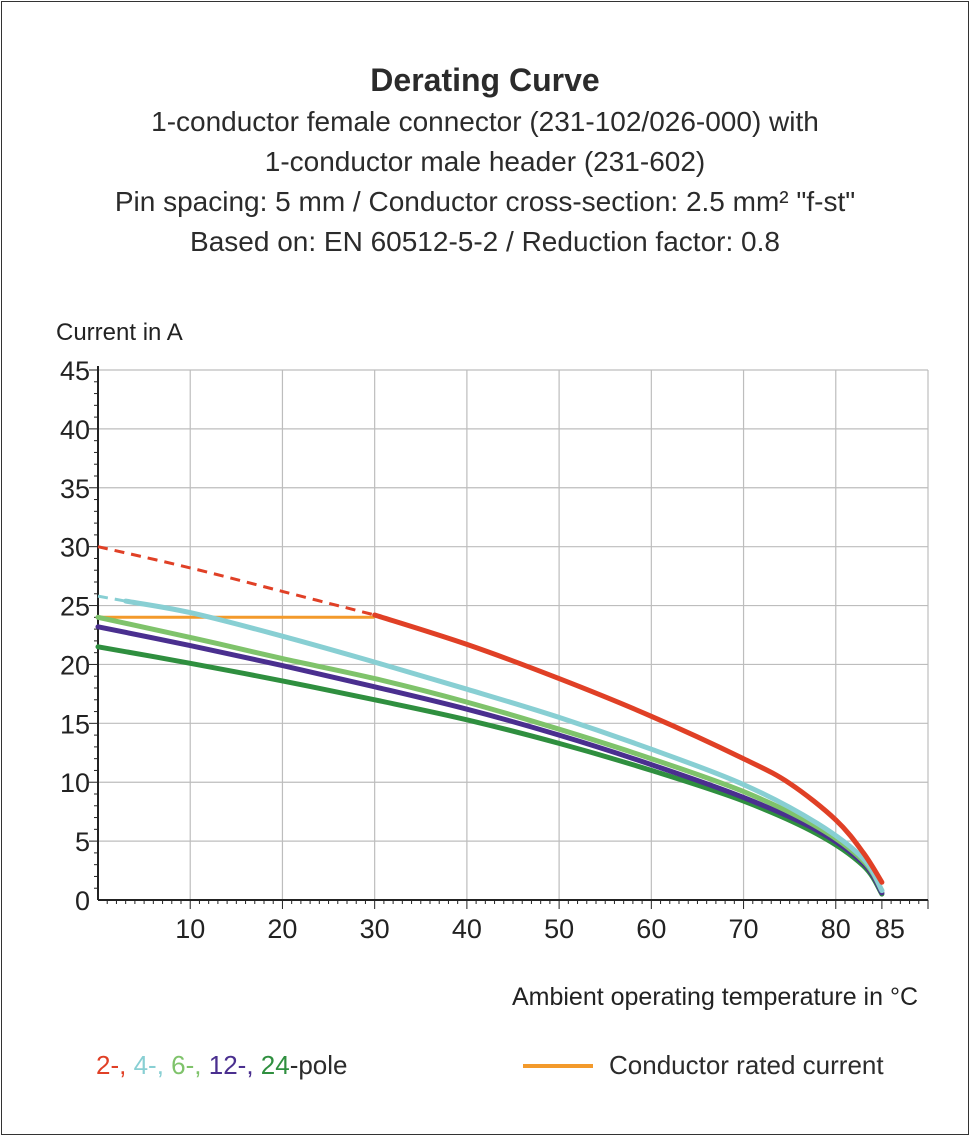 The width and height of the screenshot is (970, 1135). I want to click on pole-legend: 2-, 4-, 6-, 12-, 24-pole, so click(222, 1065).